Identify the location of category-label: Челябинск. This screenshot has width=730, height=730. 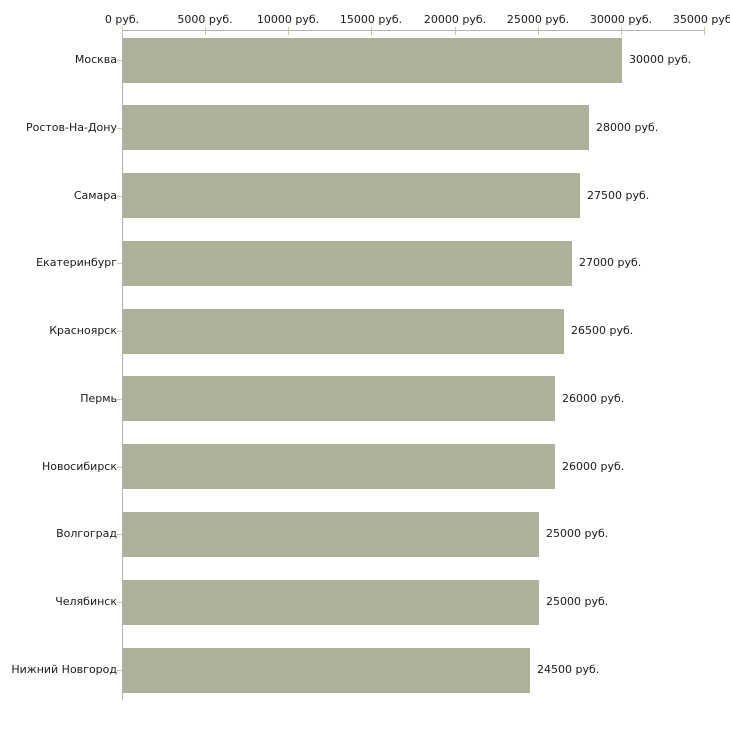
(86, 601).